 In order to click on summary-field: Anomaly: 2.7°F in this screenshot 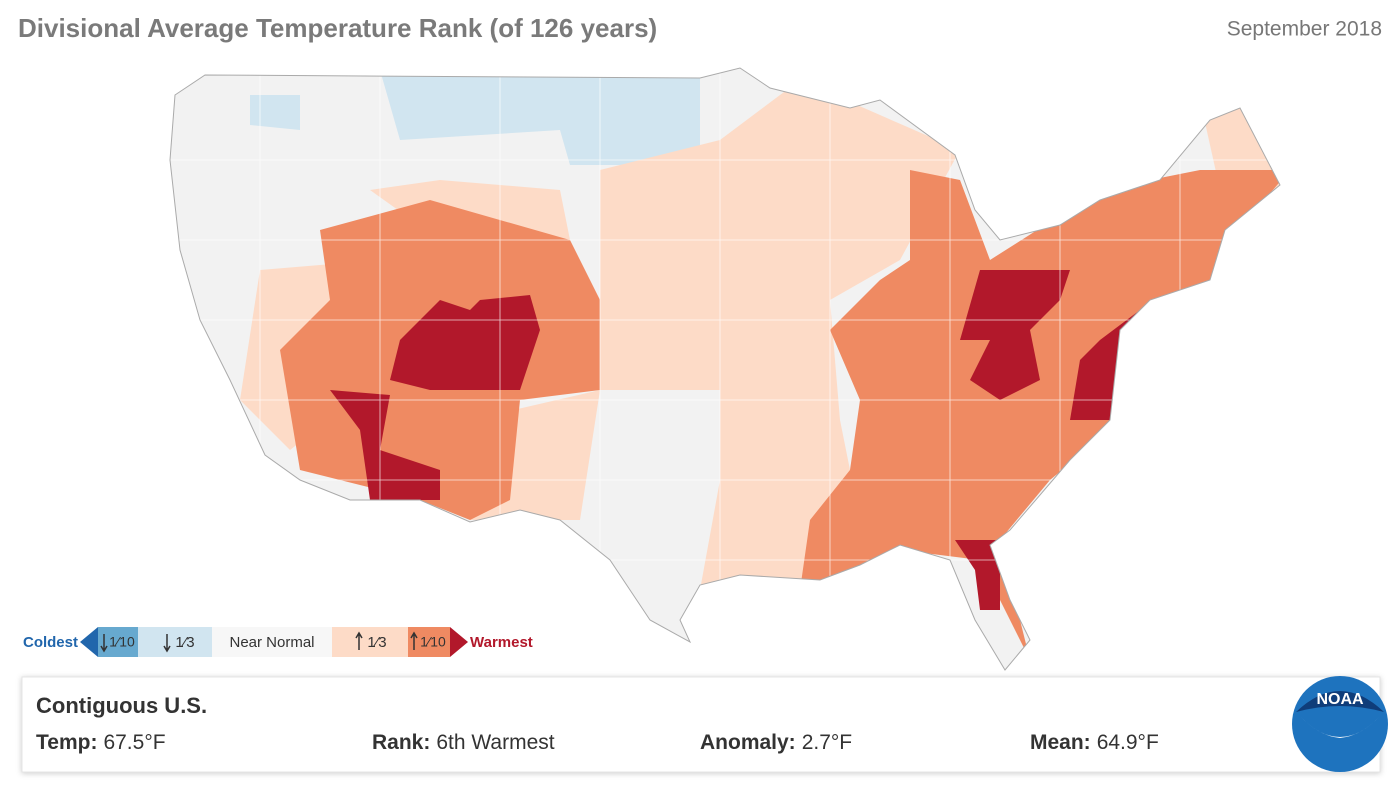, I will do `click(776, 742)`.